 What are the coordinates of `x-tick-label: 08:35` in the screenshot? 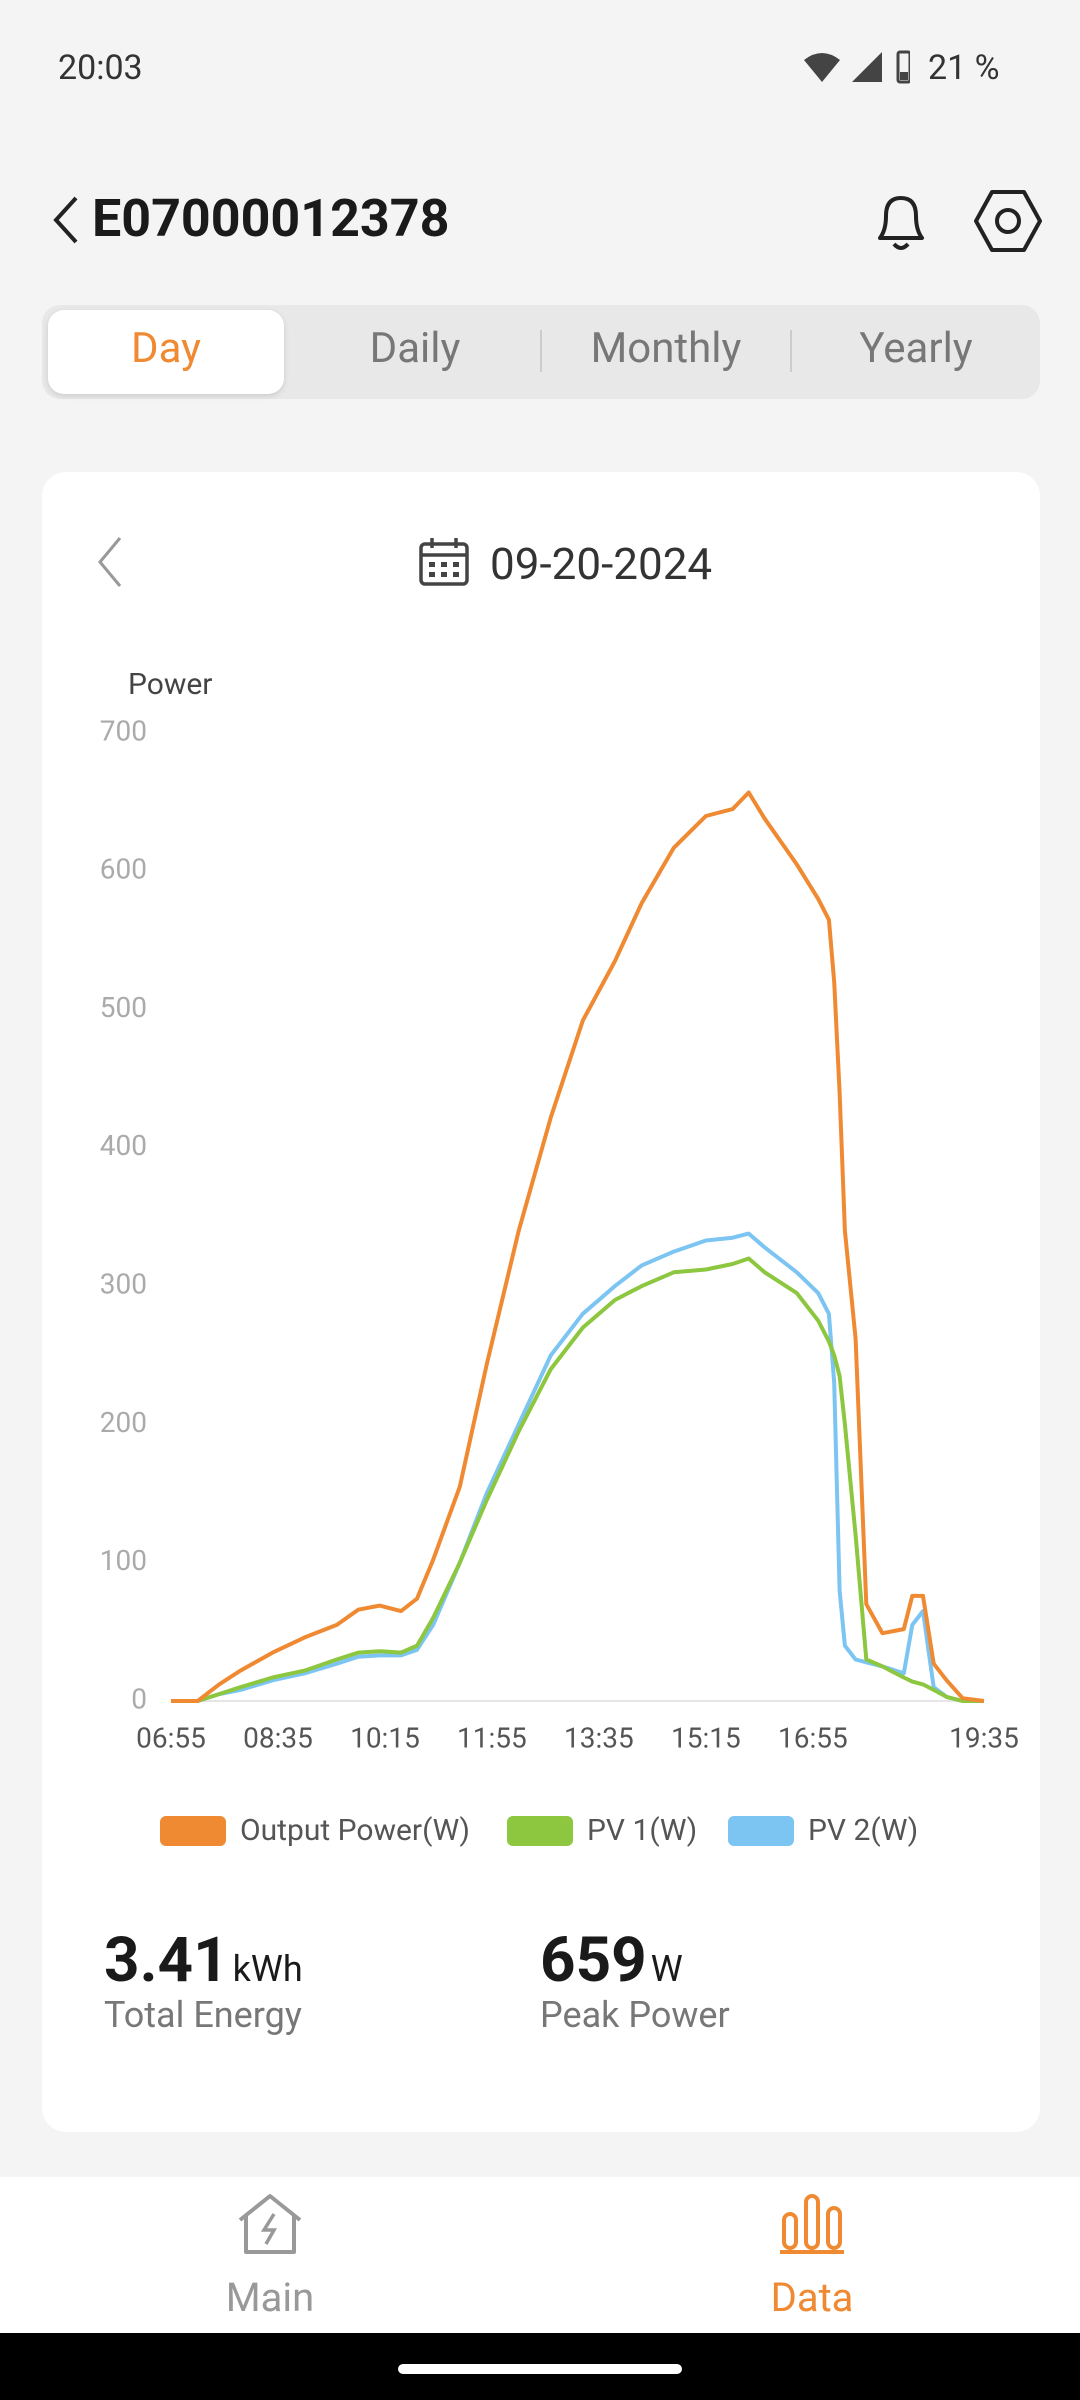 It's located at (278, 1737).